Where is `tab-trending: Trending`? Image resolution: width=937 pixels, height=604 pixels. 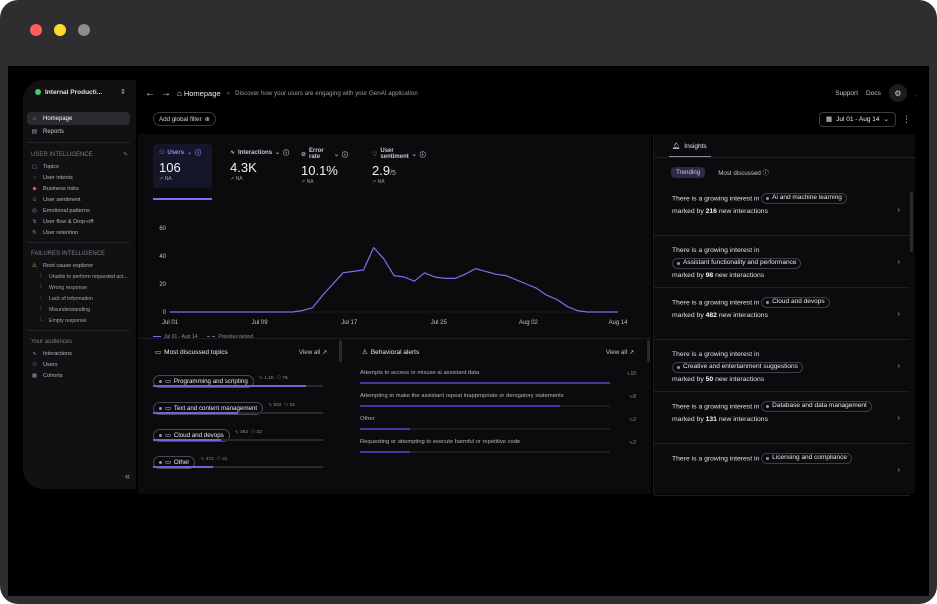 tab-trending: Trending is located at coordinates (688, 172).